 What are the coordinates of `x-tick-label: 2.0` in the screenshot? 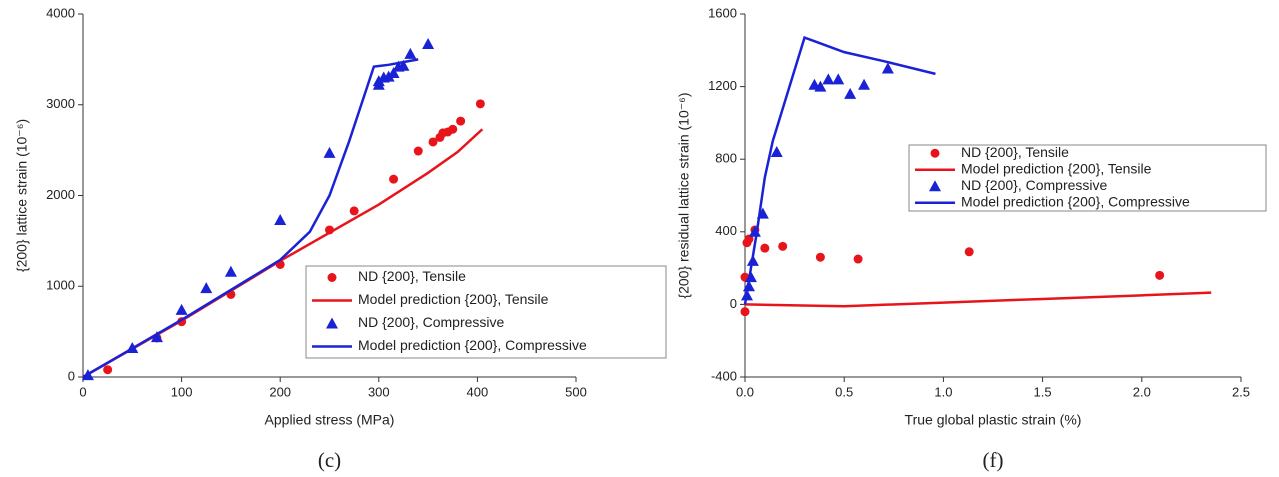 It's located at (1142, 391).